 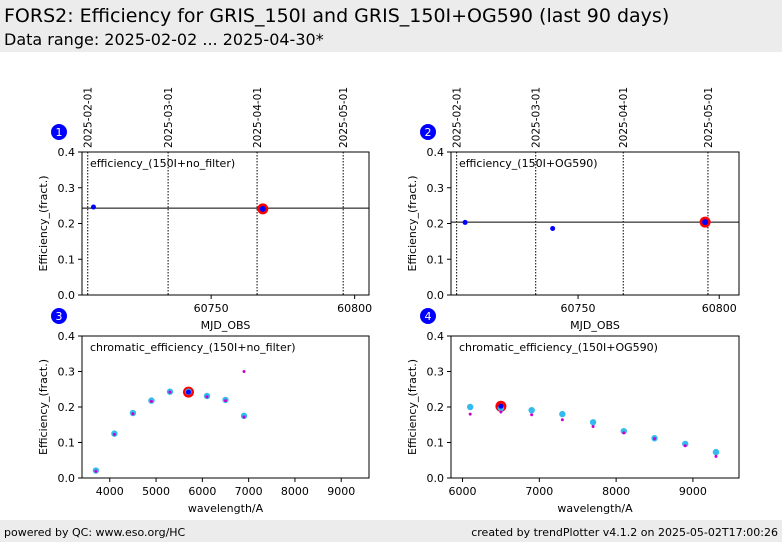 I want to click on panel-3-badge-number: 3, so click(x=59, y=316).